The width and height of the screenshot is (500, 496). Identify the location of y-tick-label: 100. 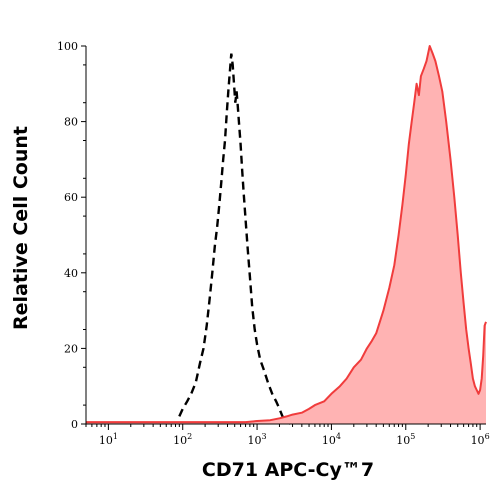
(67, 46).